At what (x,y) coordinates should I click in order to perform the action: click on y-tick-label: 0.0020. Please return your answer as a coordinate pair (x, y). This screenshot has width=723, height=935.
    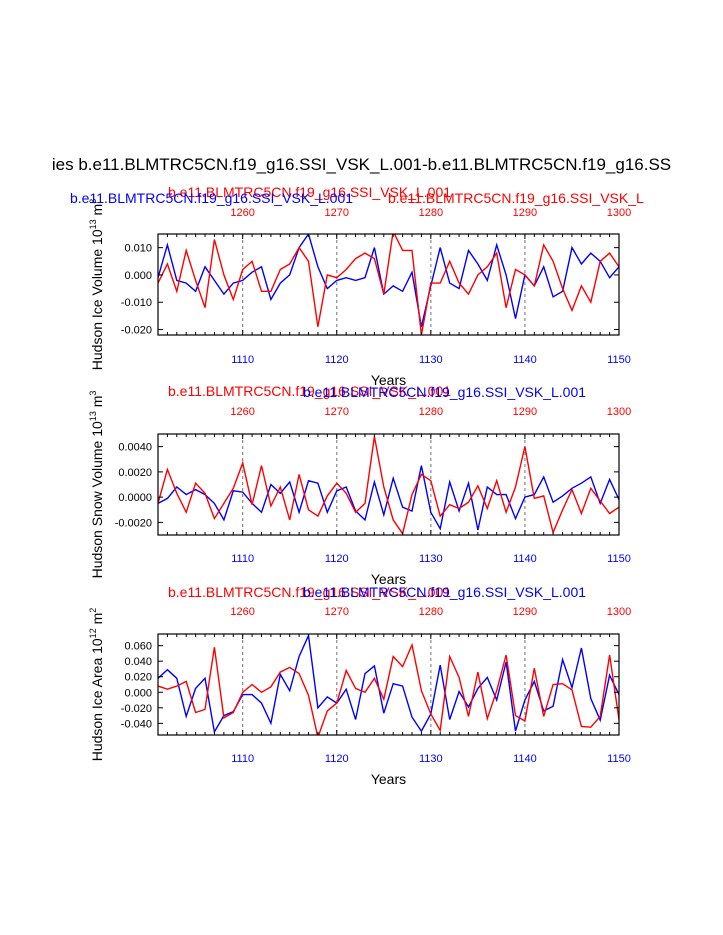
    Looking at the image, I should click on (135, 473).